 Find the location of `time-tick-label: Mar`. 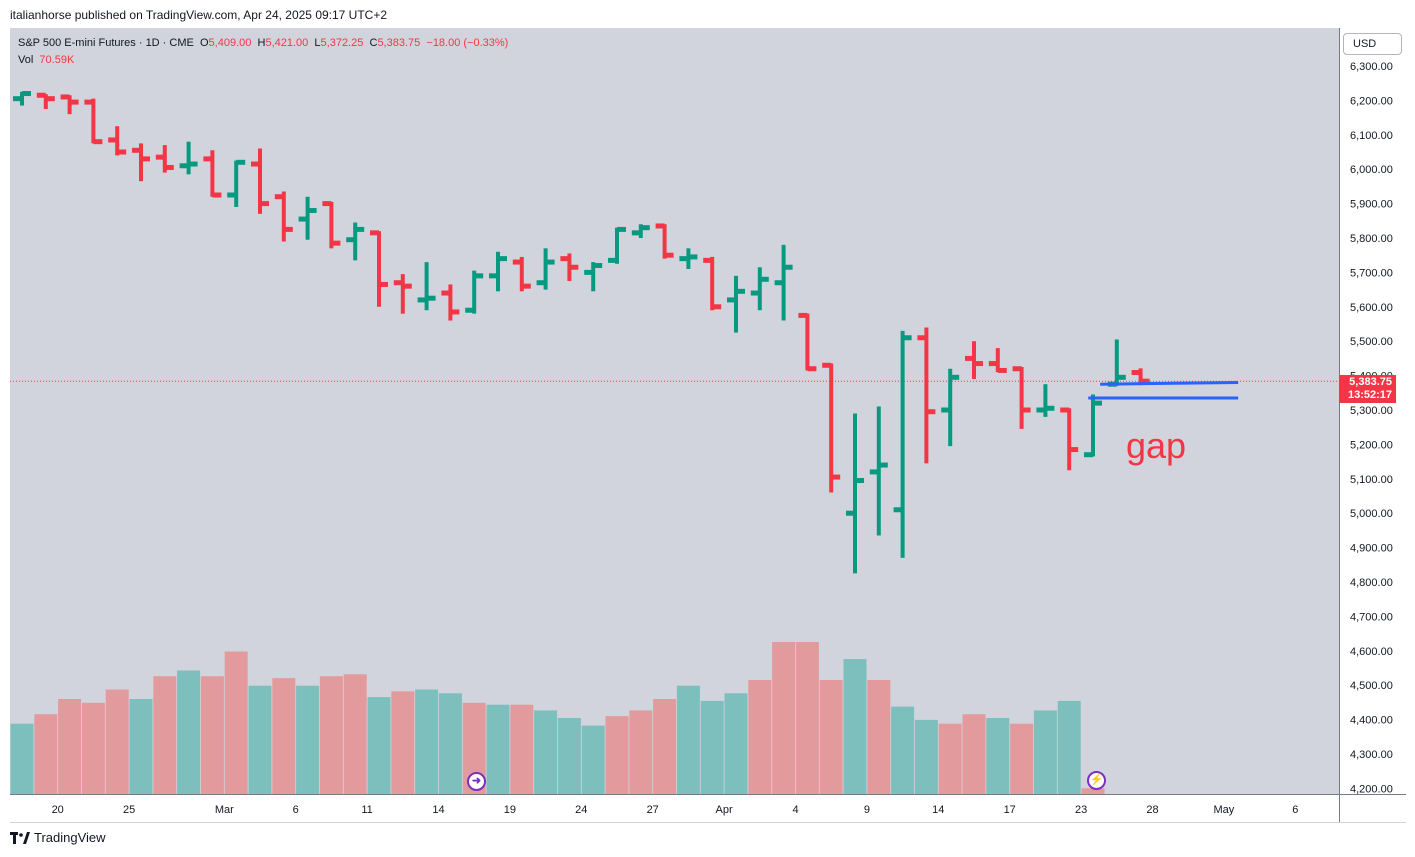

time-tick-label: Mar is located at coordinates (224, 810).